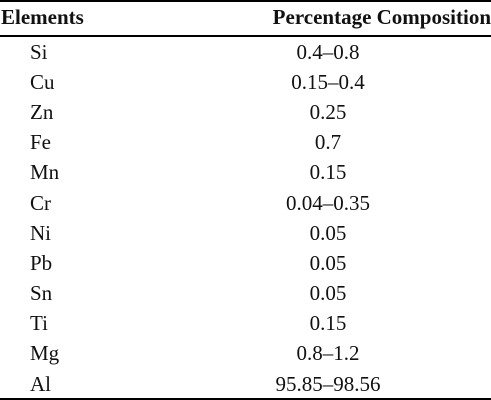 Image resolution: width=491 pixels, height=400 pixels. What do you see at coordinates (328, 202) in the screenshot?
I see `percentage-cell: 0.04–0.35` at bounding box center [328, 202].